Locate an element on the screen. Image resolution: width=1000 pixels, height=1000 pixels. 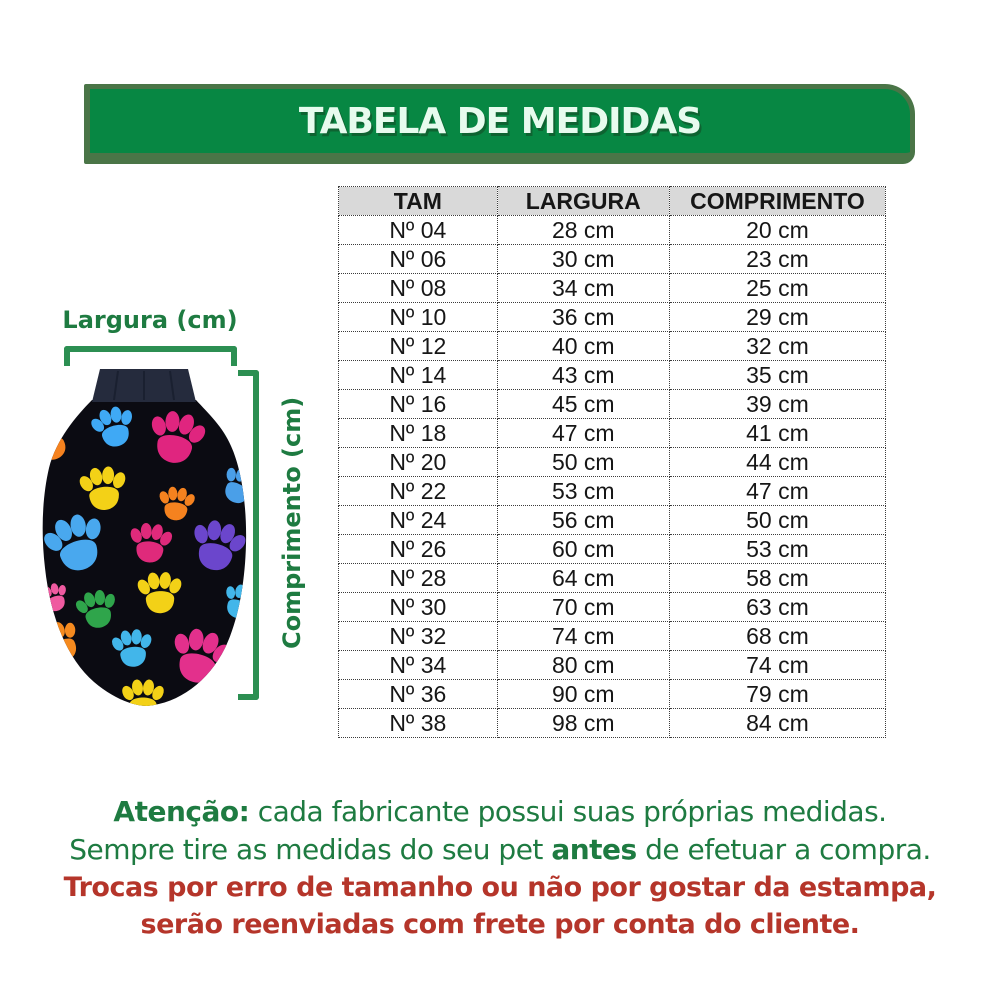
table-cell: Nº 10 is located at coordinates (418, 317).